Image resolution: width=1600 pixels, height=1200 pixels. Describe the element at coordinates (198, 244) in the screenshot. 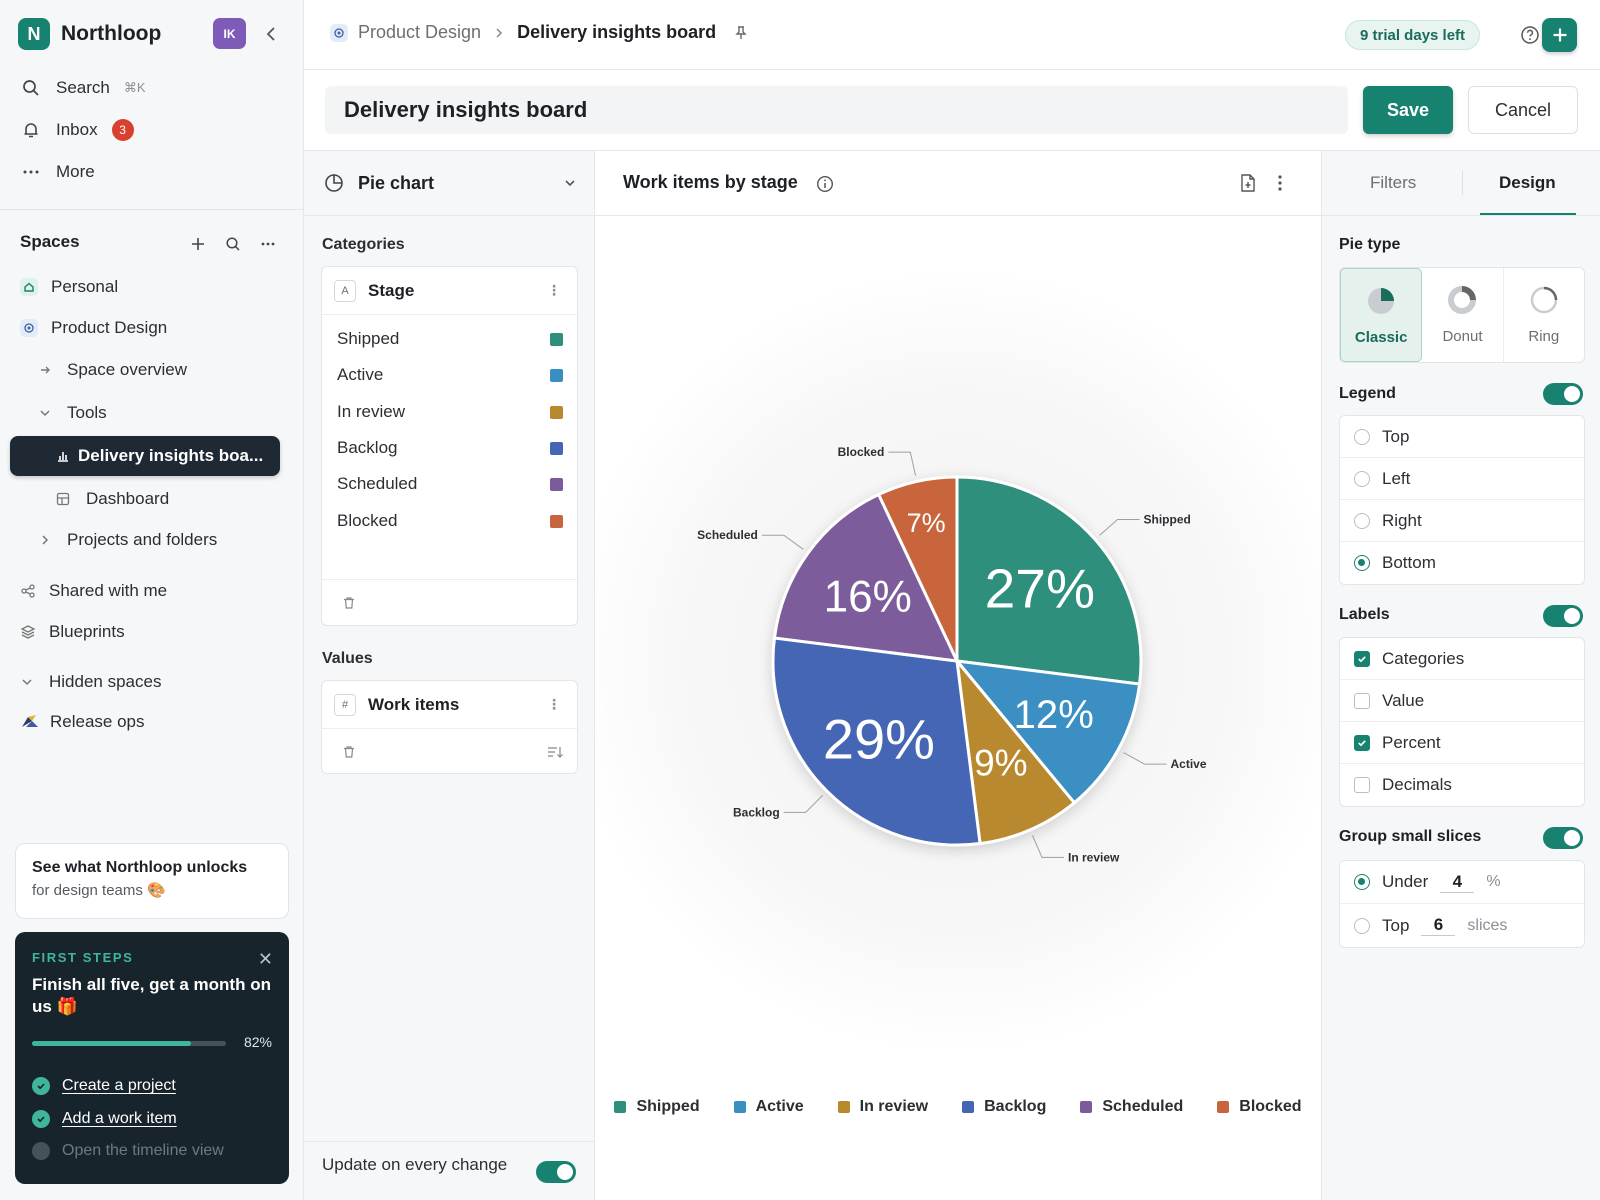

I see `add-space-icon` at that location.